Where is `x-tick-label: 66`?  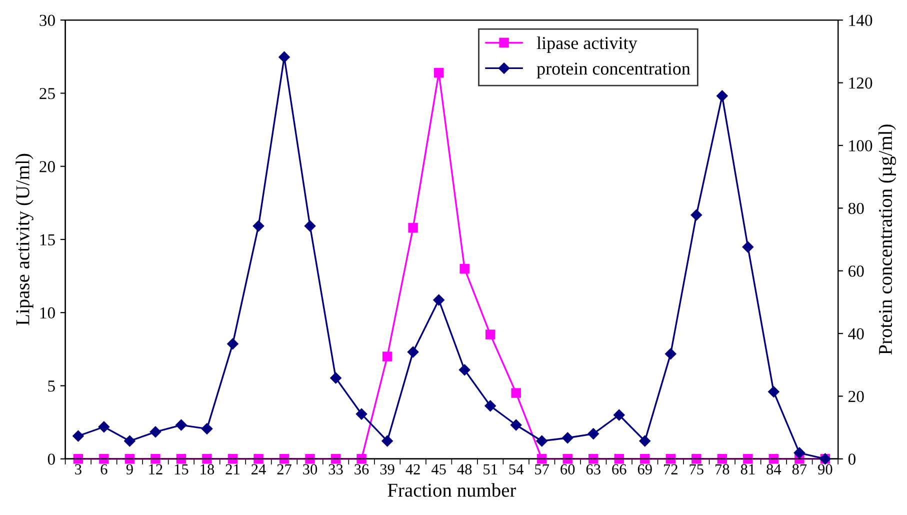 x-tick-label: 66 is located at coordinates (619, 469).